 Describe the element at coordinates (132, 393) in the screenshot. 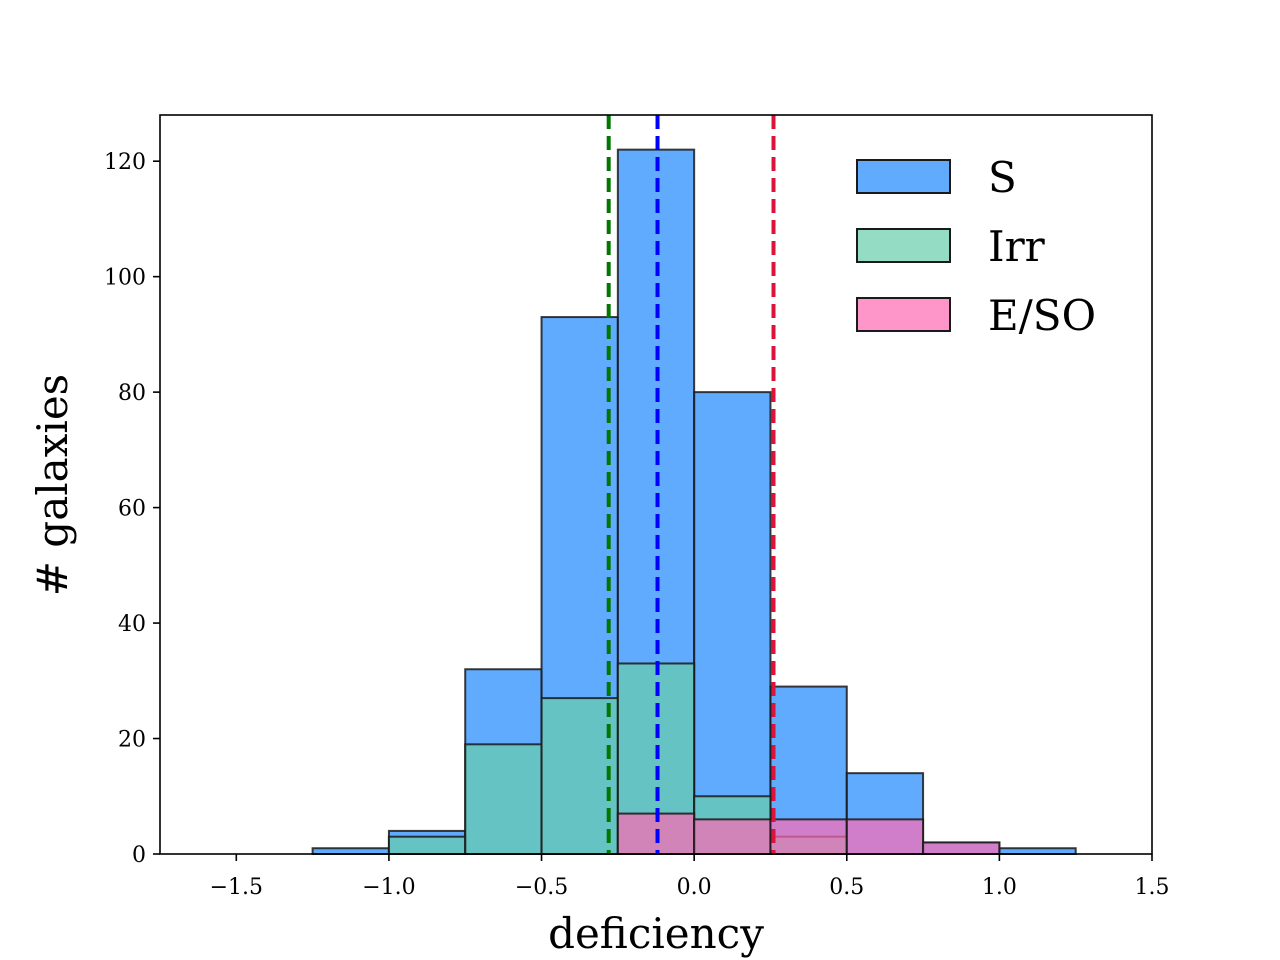

I see `y-tick-label: 80` at that location.